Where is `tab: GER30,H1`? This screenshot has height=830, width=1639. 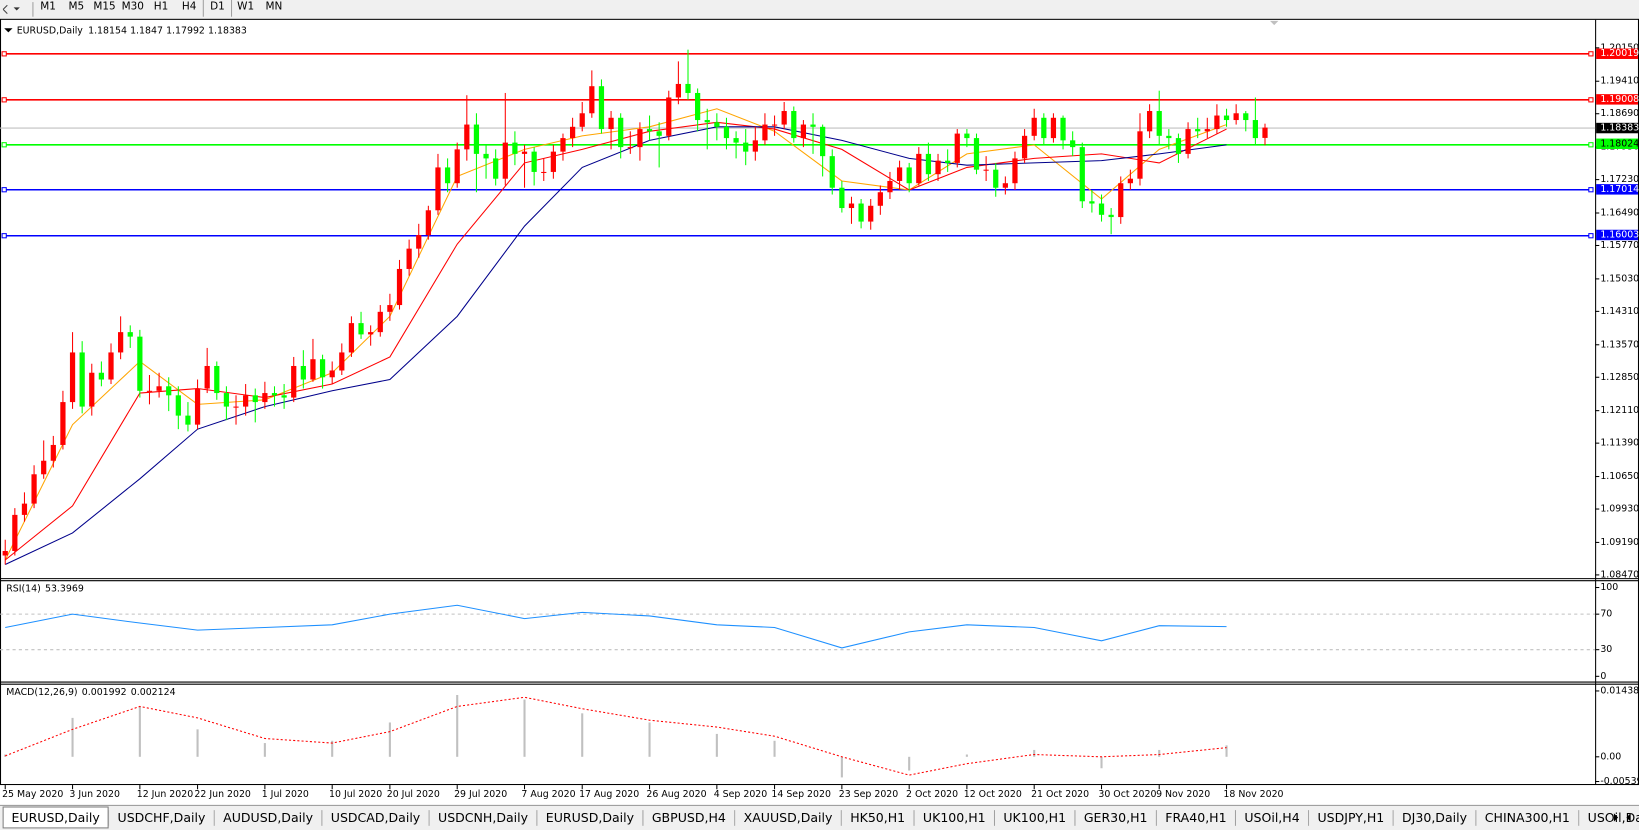
tab: GER30,H1 is located at coordinates (1116, 817).